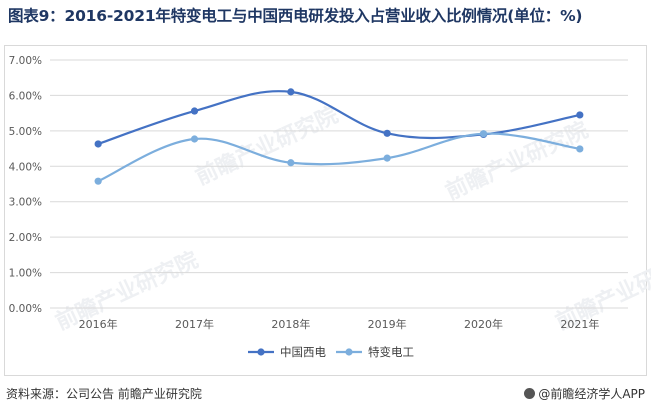 The height and width of the screenshot is (413, 651). I want to click on brand-logo-icon, so click(530, 393).